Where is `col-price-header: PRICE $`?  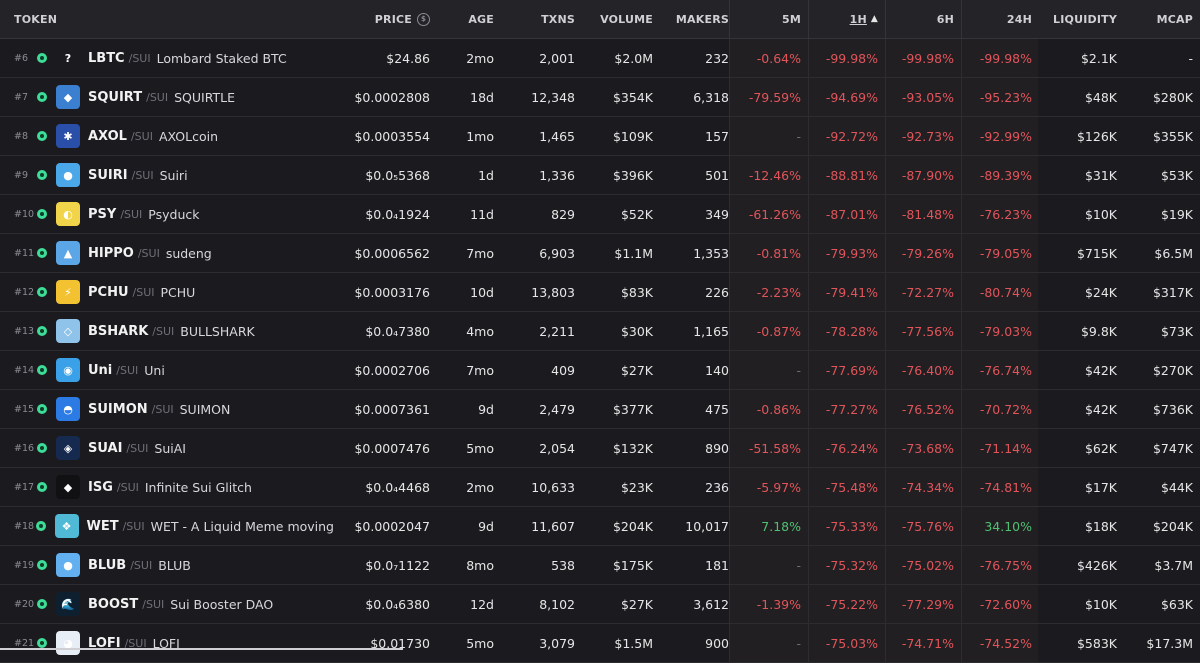 col-price-header: PRICE $ is located at coordinates (382, 19).